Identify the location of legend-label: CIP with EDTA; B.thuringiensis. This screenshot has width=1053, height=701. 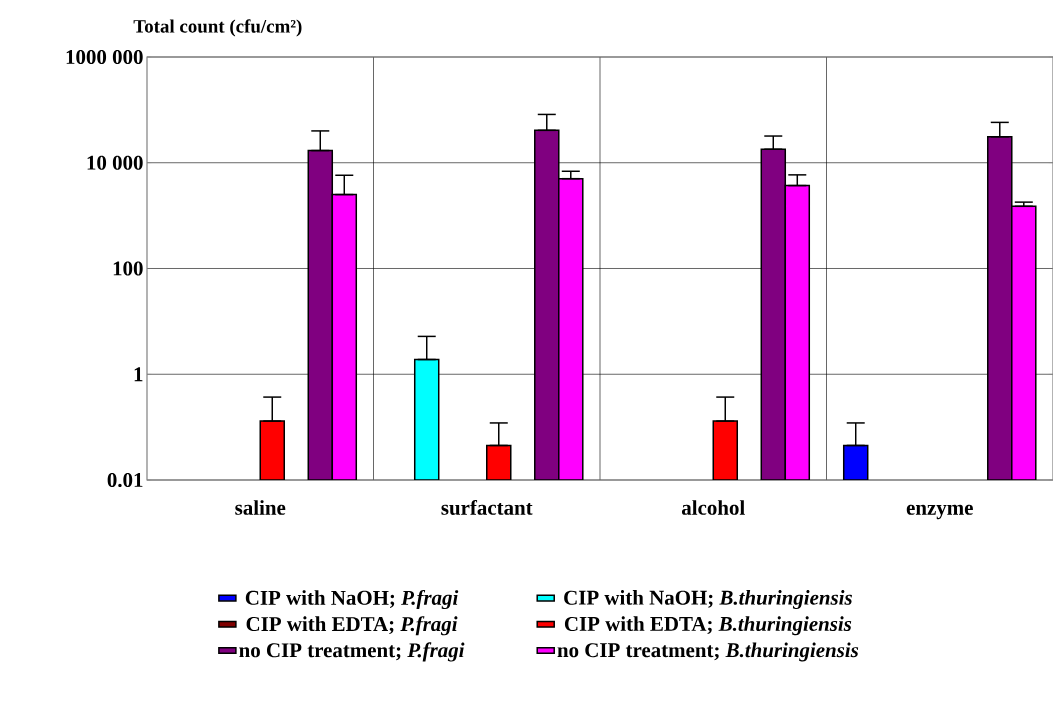
(708, 626).